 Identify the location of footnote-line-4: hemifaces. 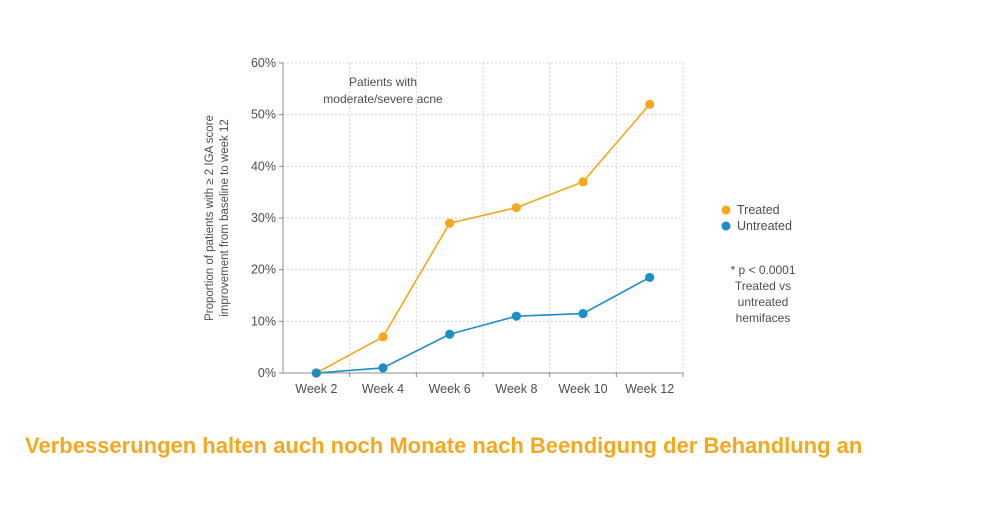
(763, 318).